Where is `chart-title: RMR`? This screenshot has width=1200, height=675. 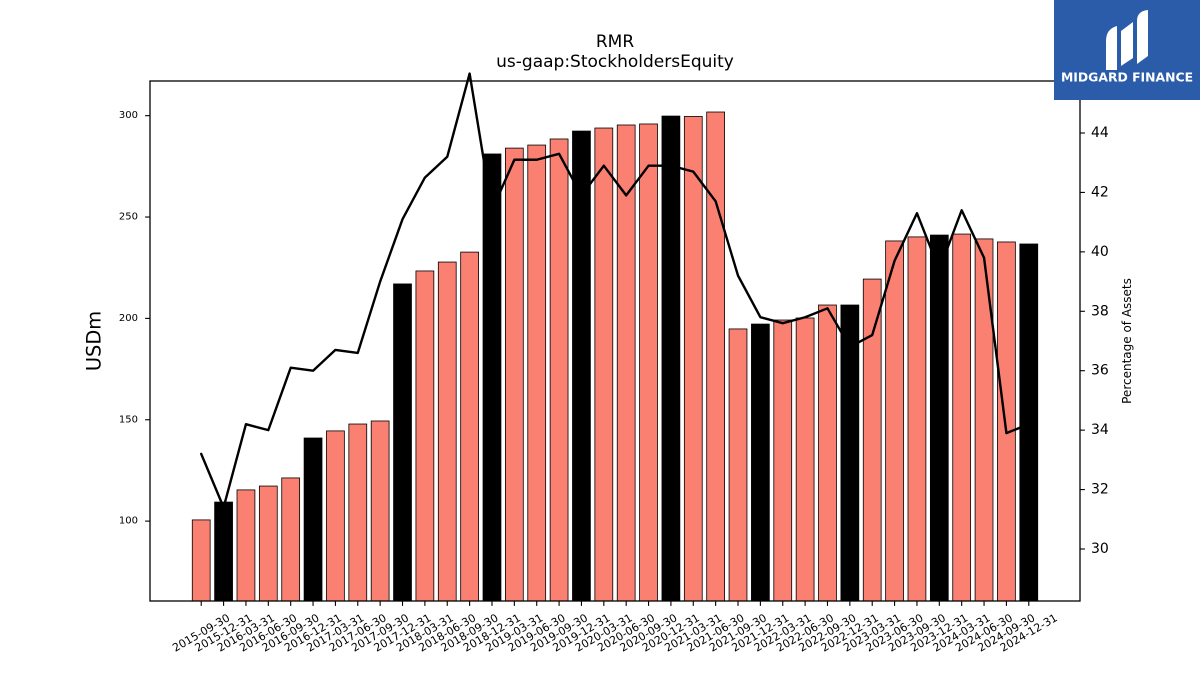 chart-title: RMR is located at coordinates (615, 42).